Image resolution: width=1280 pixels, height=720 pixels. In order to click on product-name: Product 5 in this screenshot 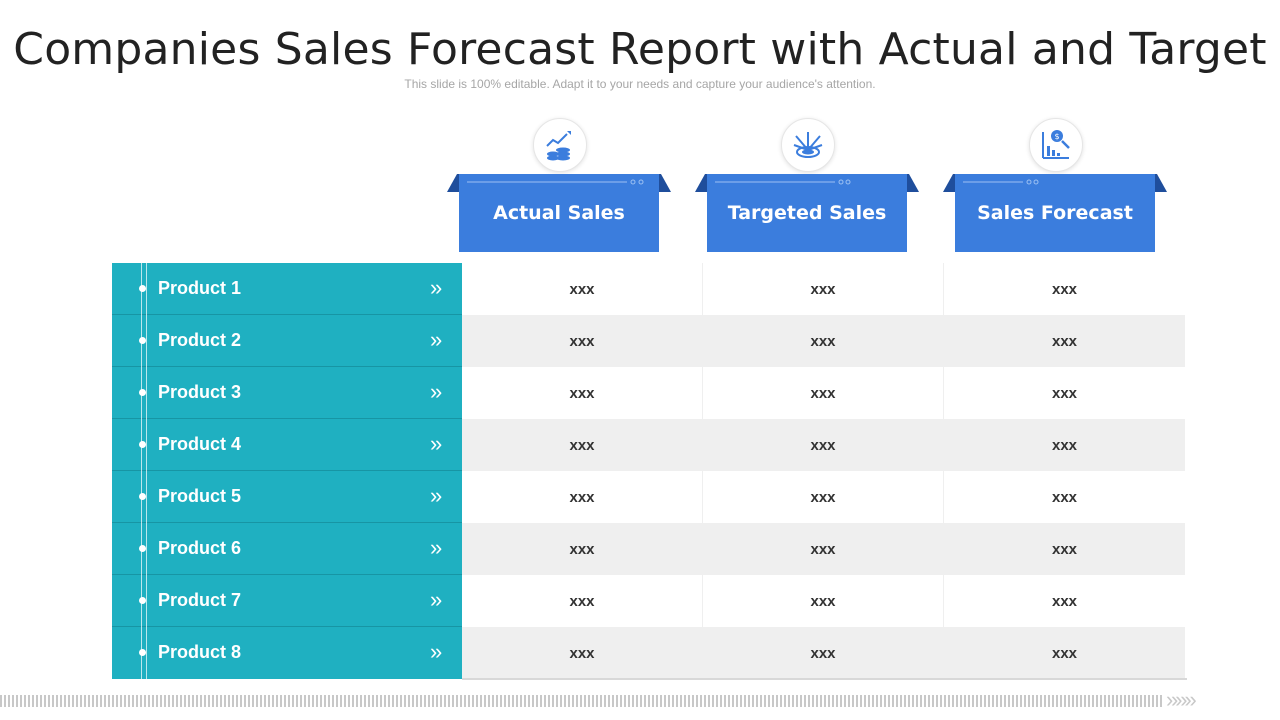, I will do `click(200, 496)`.